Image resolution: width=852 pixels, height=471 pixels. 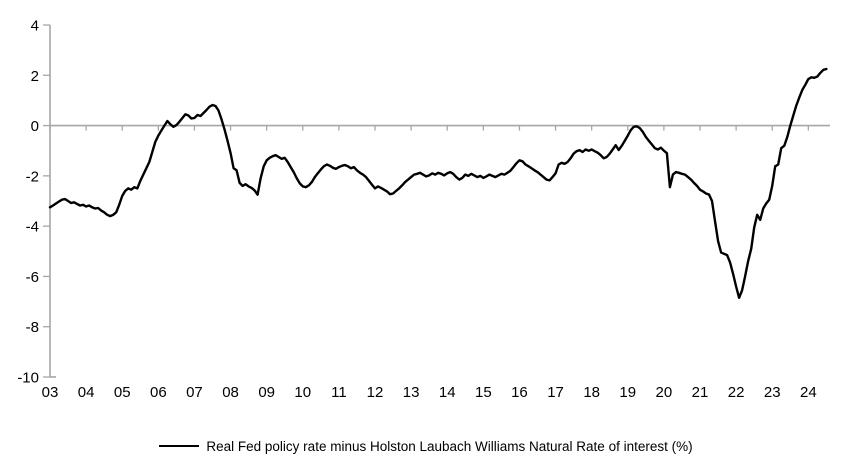 I want to click on y-tick-label: 0, so click(x=35, y=126).